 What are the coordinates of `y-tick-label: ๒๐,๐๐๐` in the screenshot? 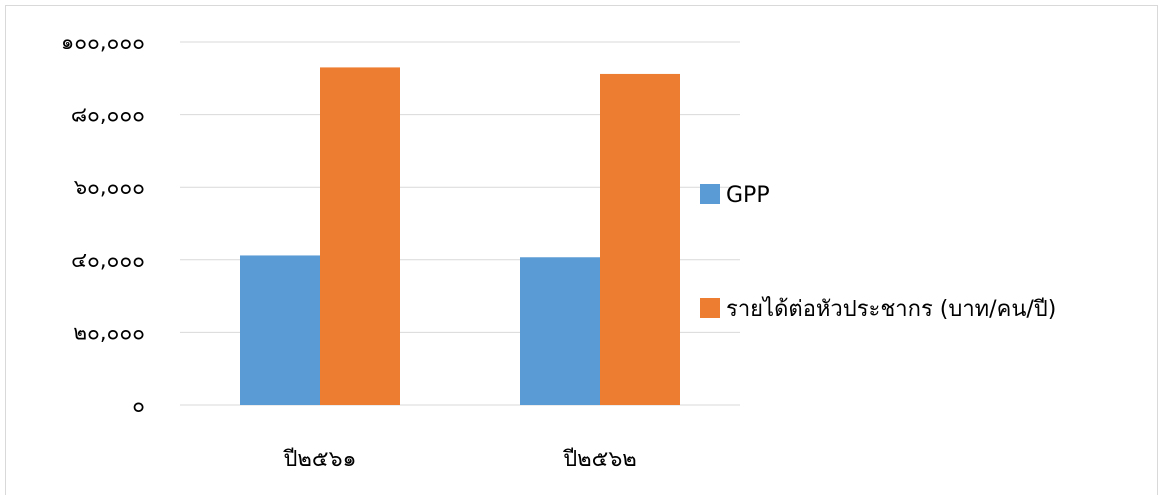 It's located at (109, 332).